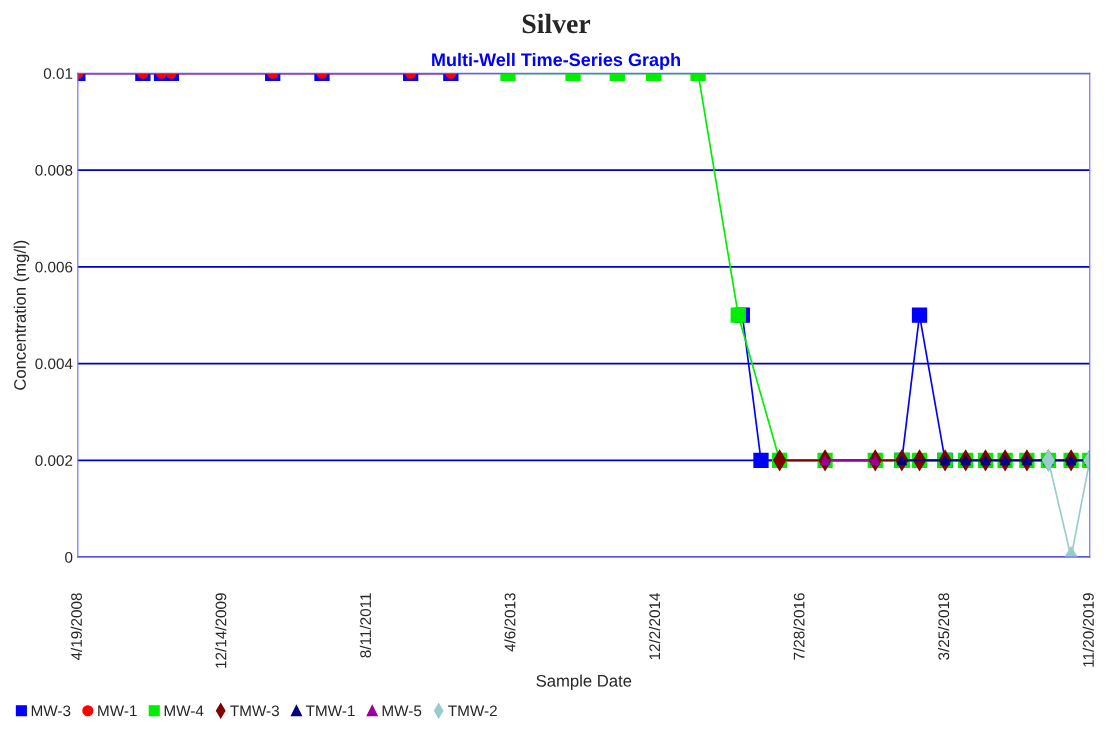 This screenshot has width=1112, height=733. Describe the element at coordinates (799, 626) in the screenshot. I see `x-tick-label: 7/28/2016` at that location.